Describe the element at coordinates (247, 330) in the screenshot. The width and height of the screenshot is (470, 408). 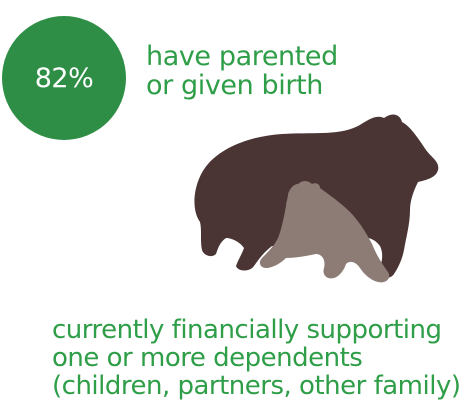
I see `caption-line-1: currently financially supporting` at that location.